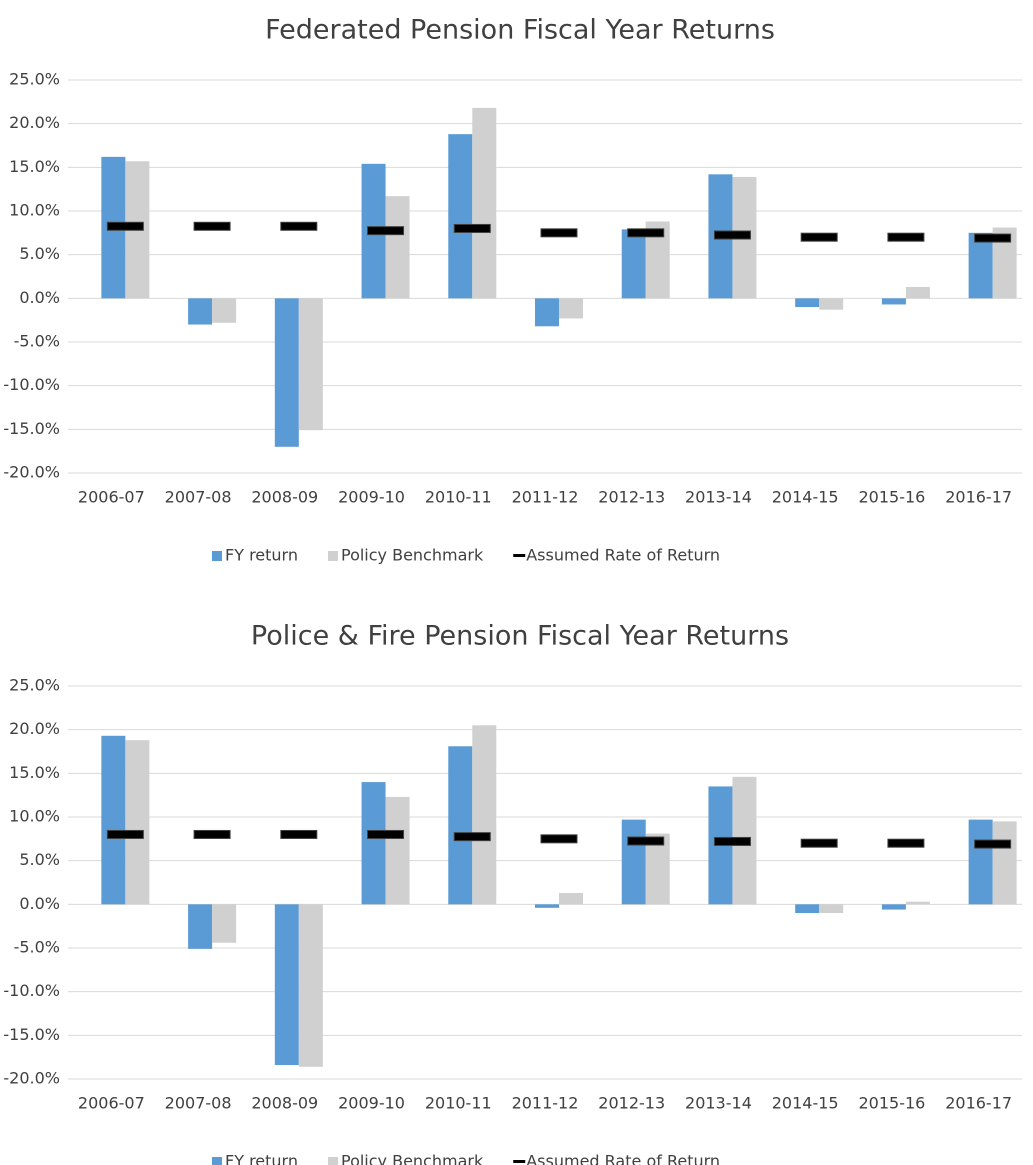 Image resolution: width=1033 pixels, height=1165 pixels. I want to click on x-tick-label: 2011-12, so click(545, 1103).